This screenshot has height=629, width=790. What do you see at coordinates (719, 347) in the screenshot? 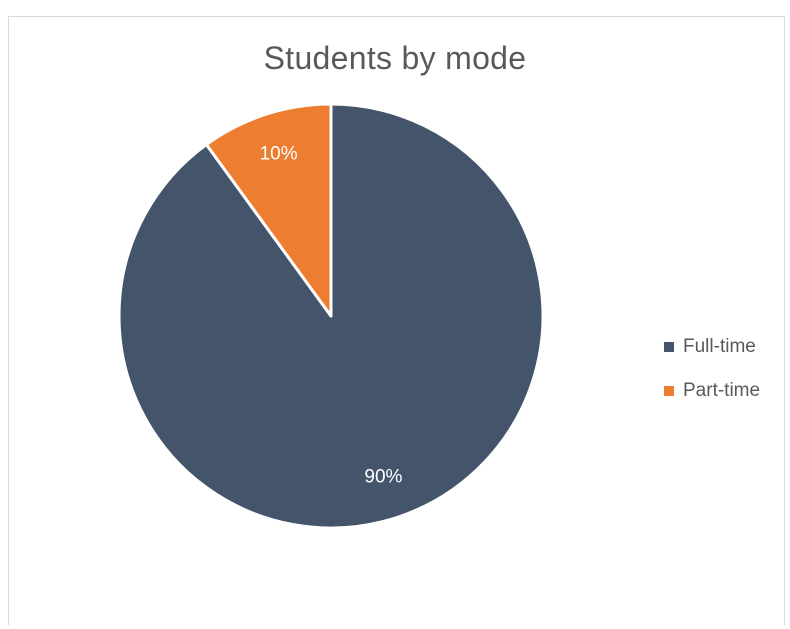
I see `legend-label-full-time: Full-time` at bounding box center [719, 347].